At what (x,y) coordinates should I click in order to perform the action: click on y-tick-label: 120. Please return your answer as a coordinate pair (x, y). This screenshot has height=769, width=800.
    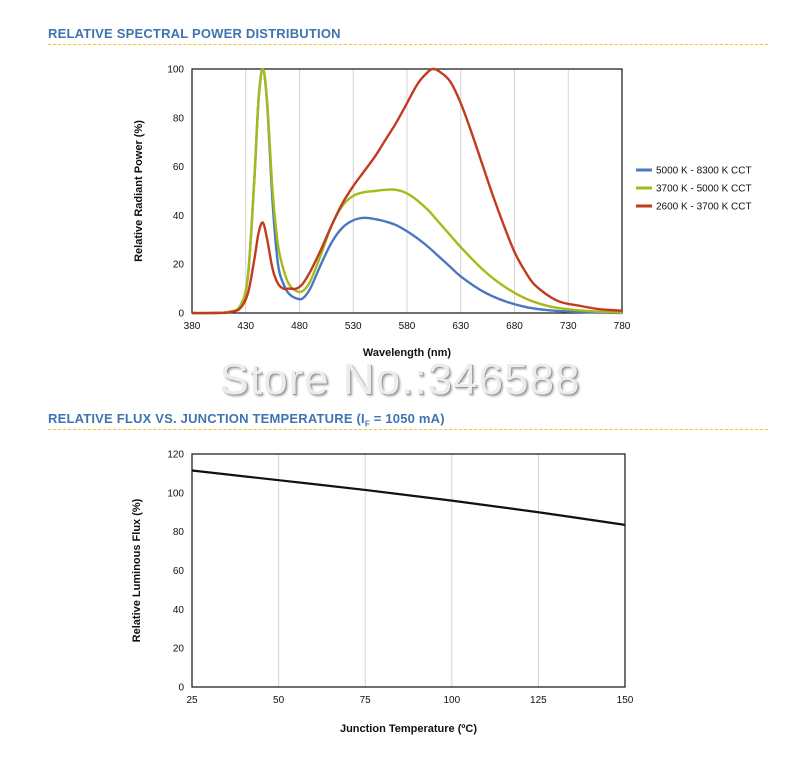
    Looking at the image, I should click on (175, 455).